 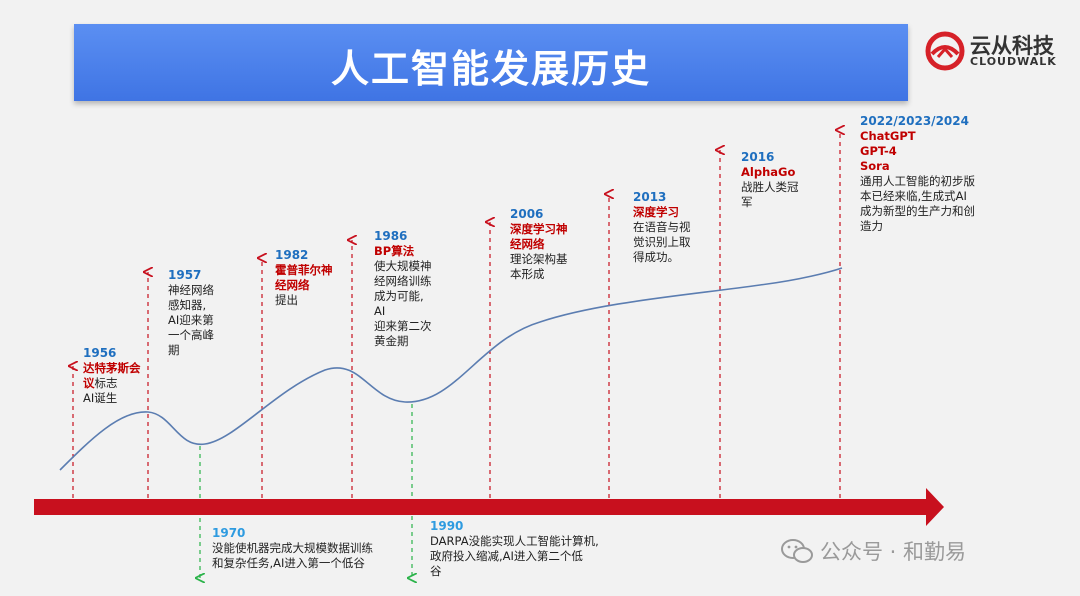 What do you see at coordinates (1012, 46) in the screenshot?
I see `logo-text-cn: 云从科技` at bounding box center [1012, 46].